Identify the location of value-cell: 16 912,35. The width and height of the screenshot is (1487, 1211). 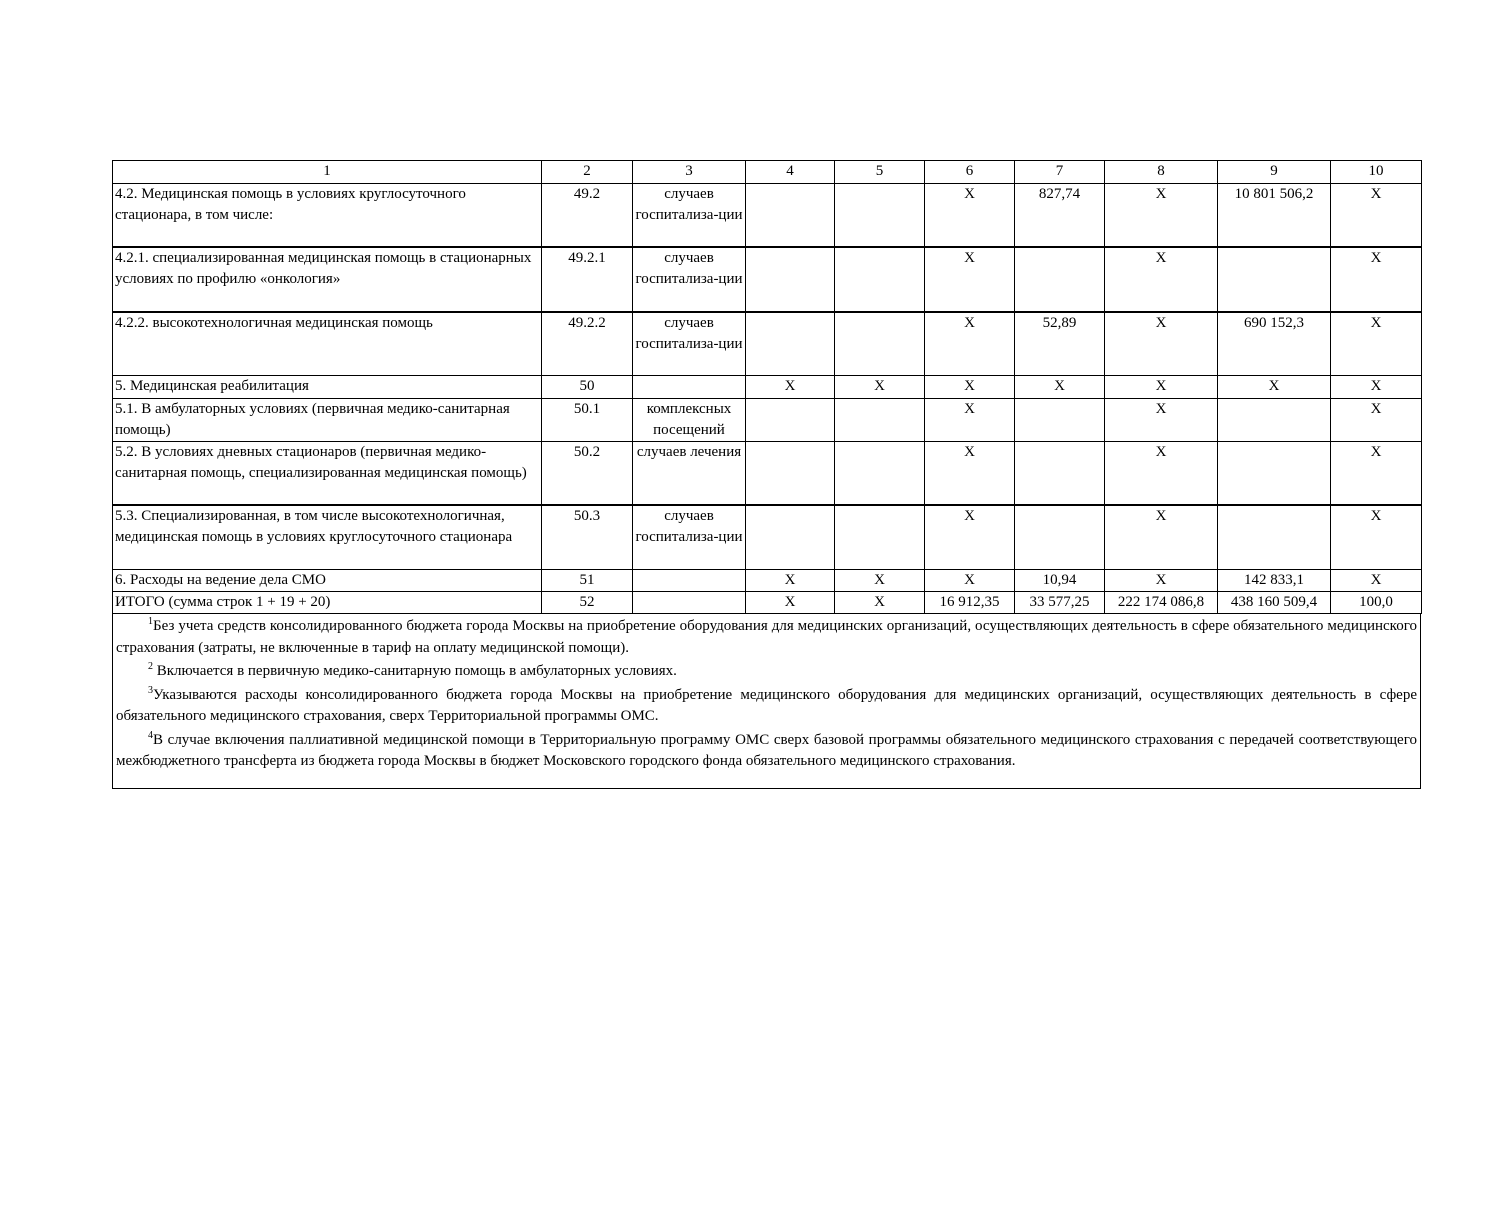
(969, 602).